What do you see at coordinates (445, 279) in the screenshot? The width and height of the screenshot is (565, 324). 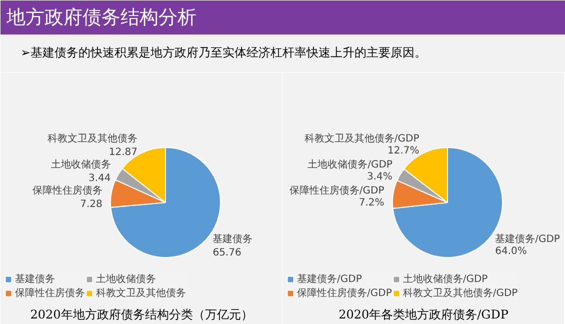 I see `legend-label: 土地收储债务/GDP` at bounding box center [445, 279].